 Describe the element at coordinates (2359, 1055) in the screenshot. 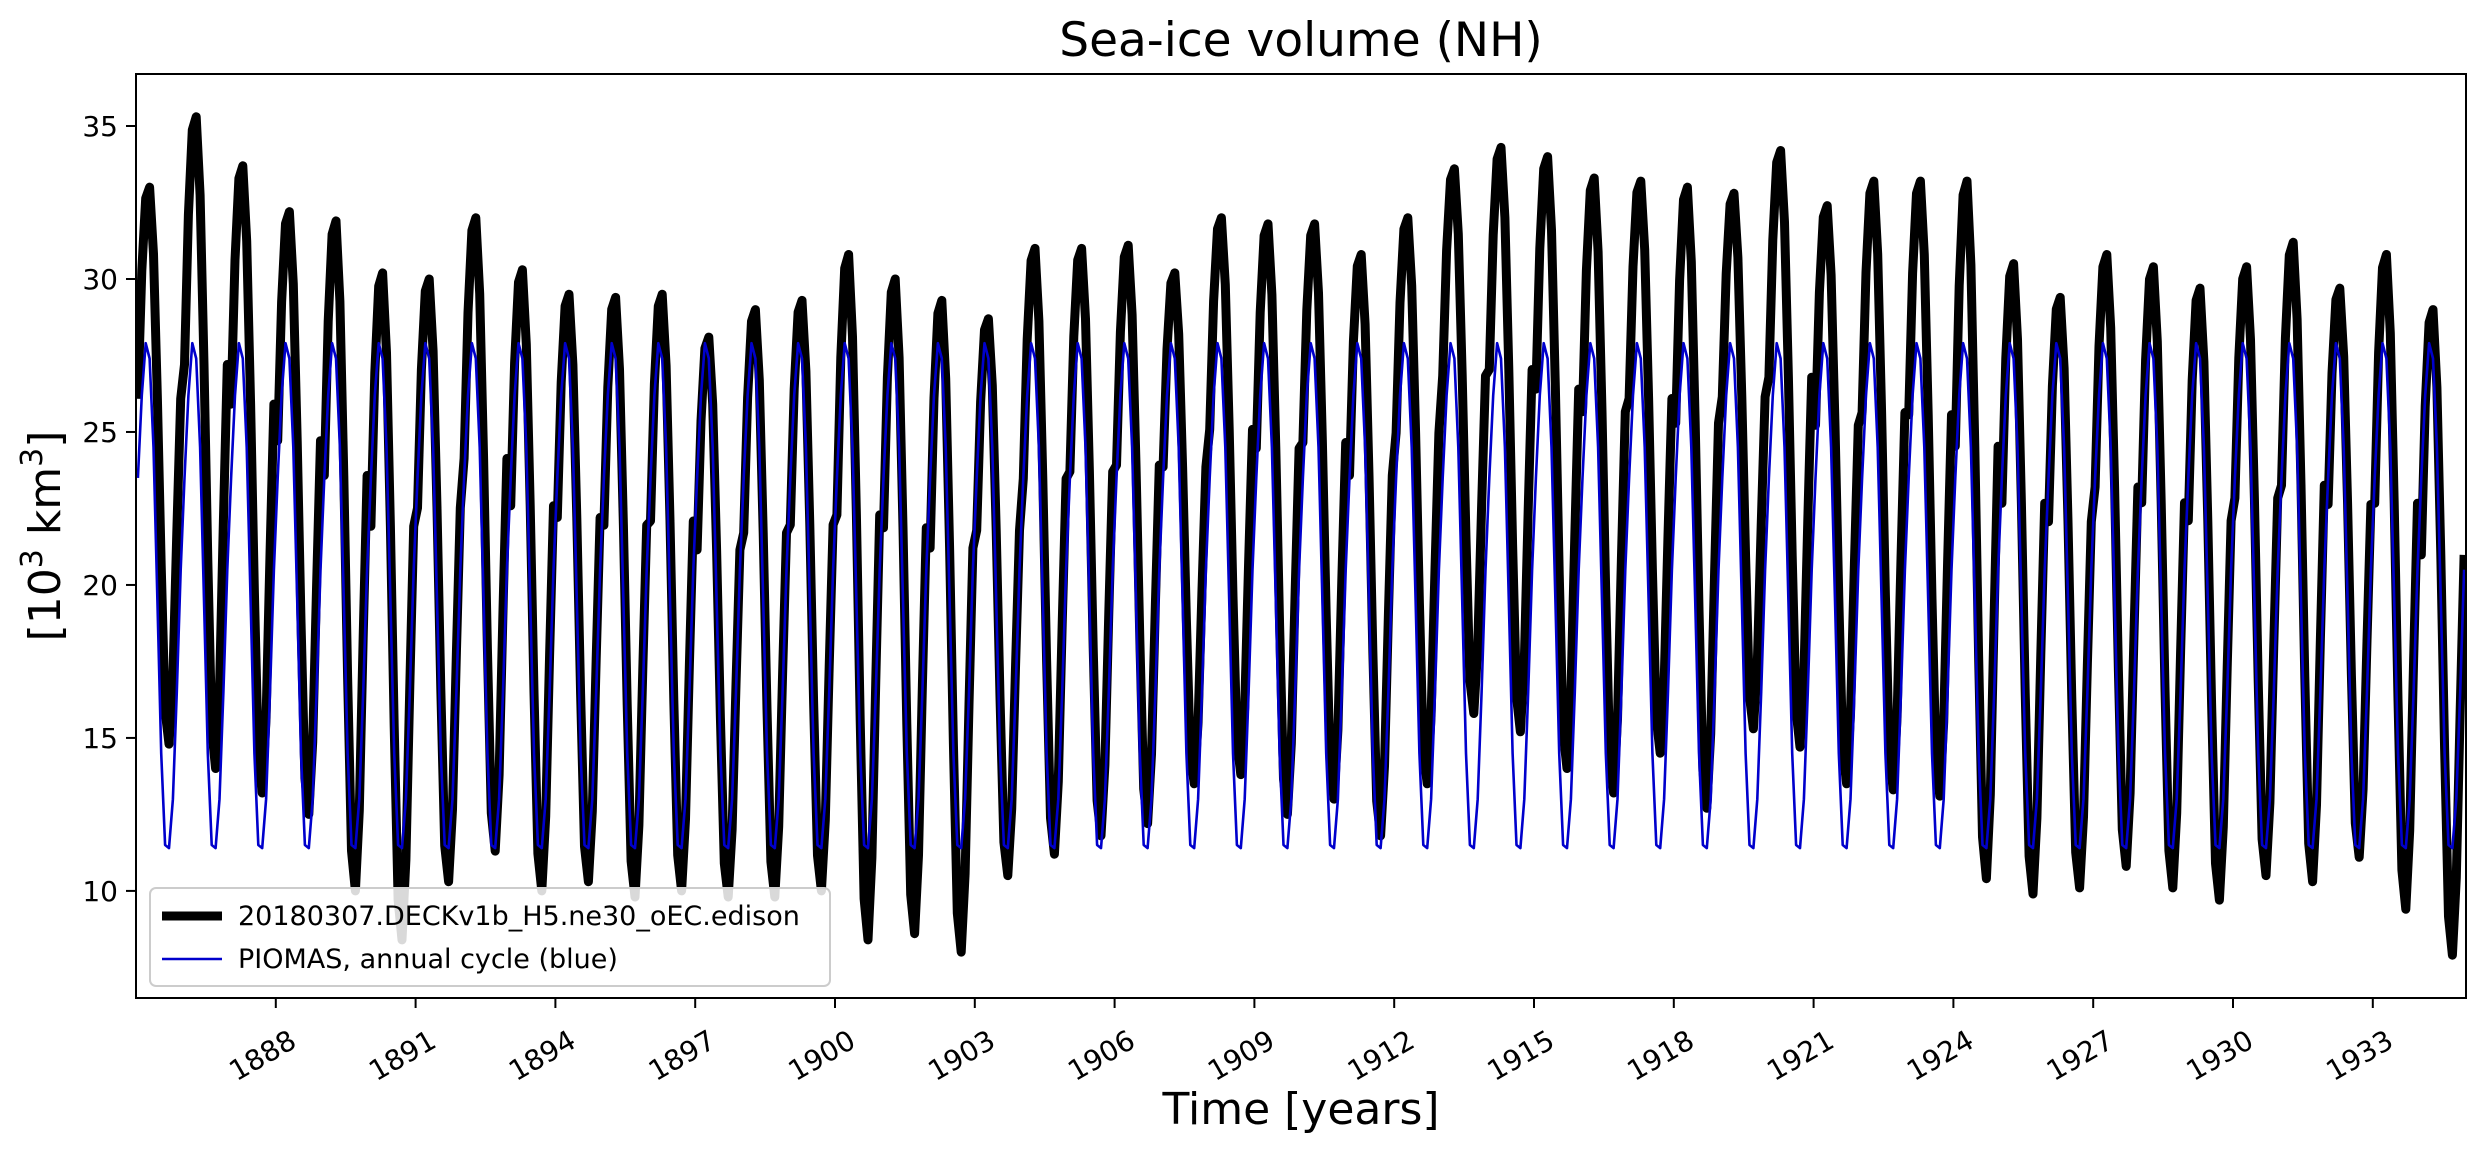

I see `x-tick-label: 1933` at that location.